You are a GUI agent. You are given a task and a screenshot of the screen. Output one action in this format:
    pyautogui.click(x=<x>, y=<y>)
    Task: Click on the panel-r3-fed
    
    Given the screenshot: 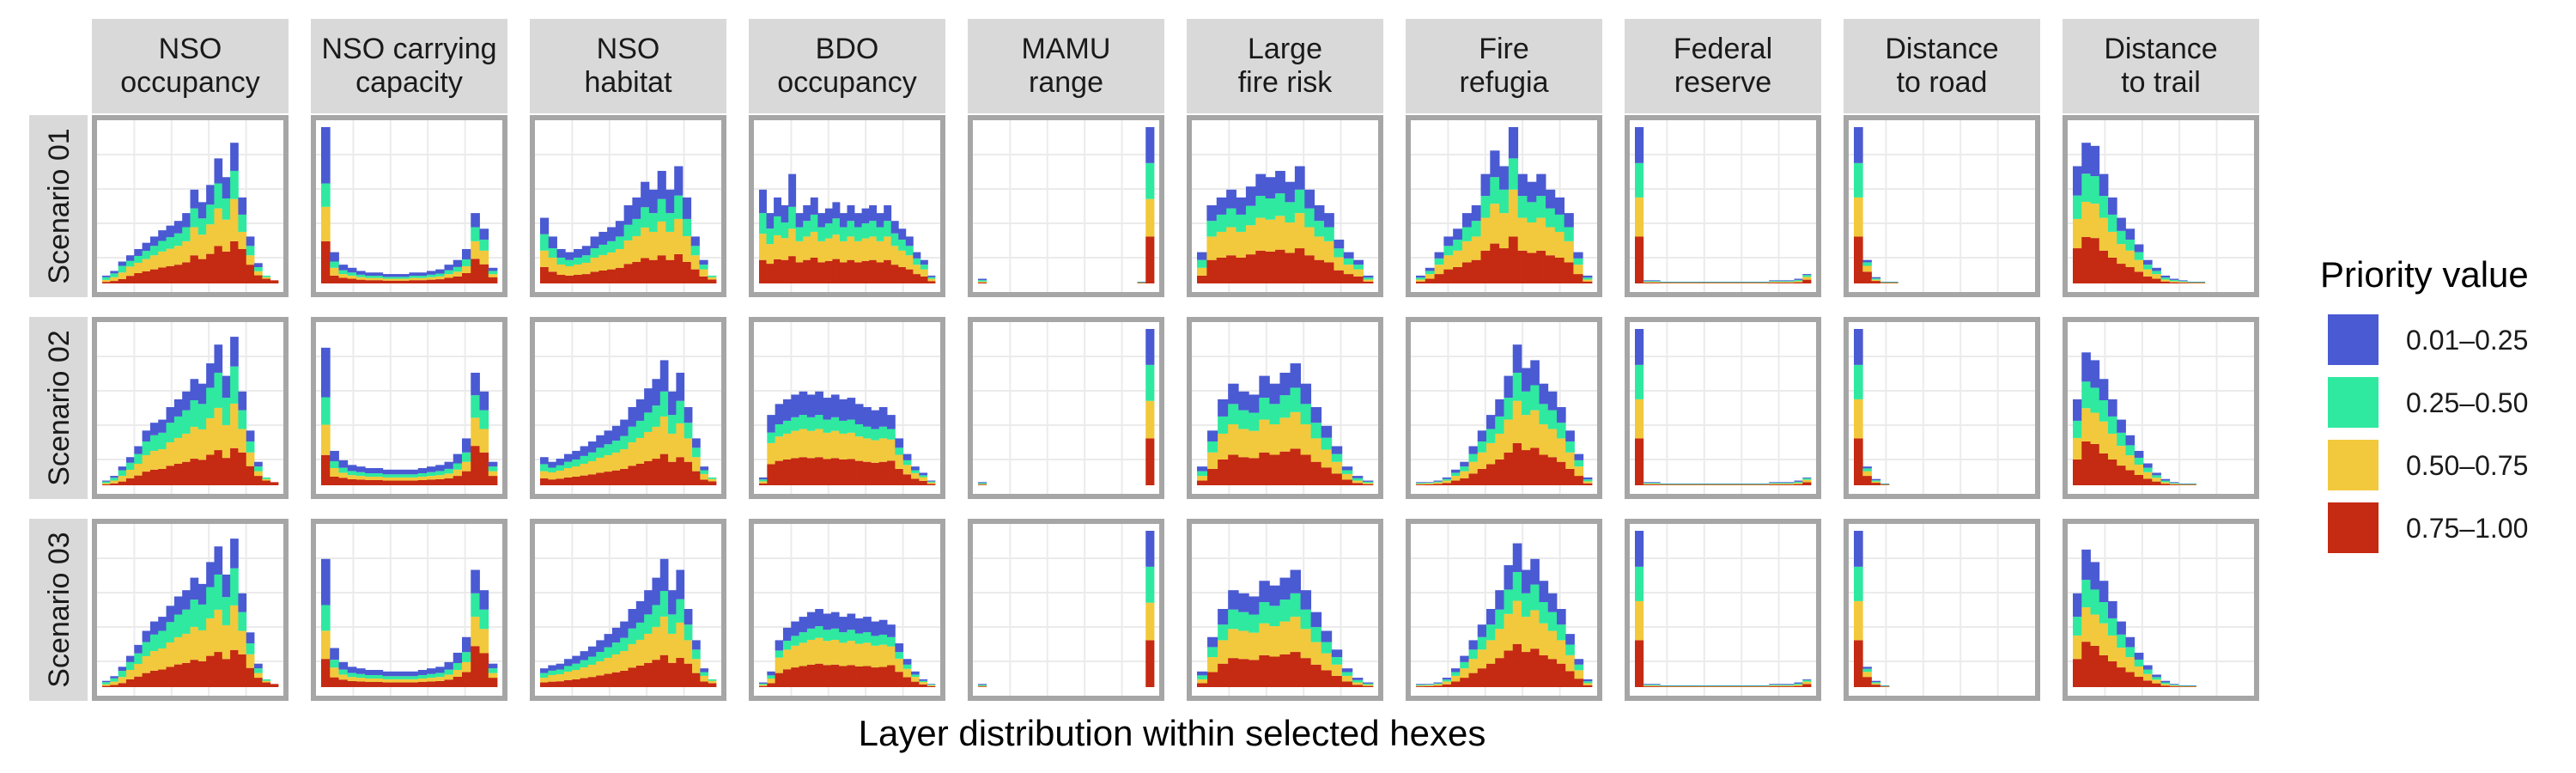 What is the action you would take?
    pyautogui.click(x=1723, y=610)
    